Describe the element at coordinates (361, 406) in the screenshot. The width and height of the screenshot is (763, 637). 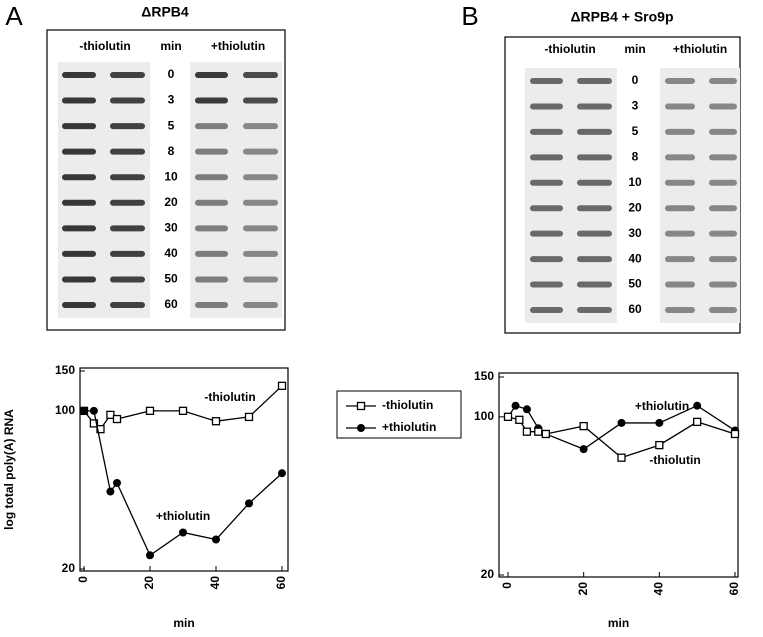
I see `legend-marker` at that location.